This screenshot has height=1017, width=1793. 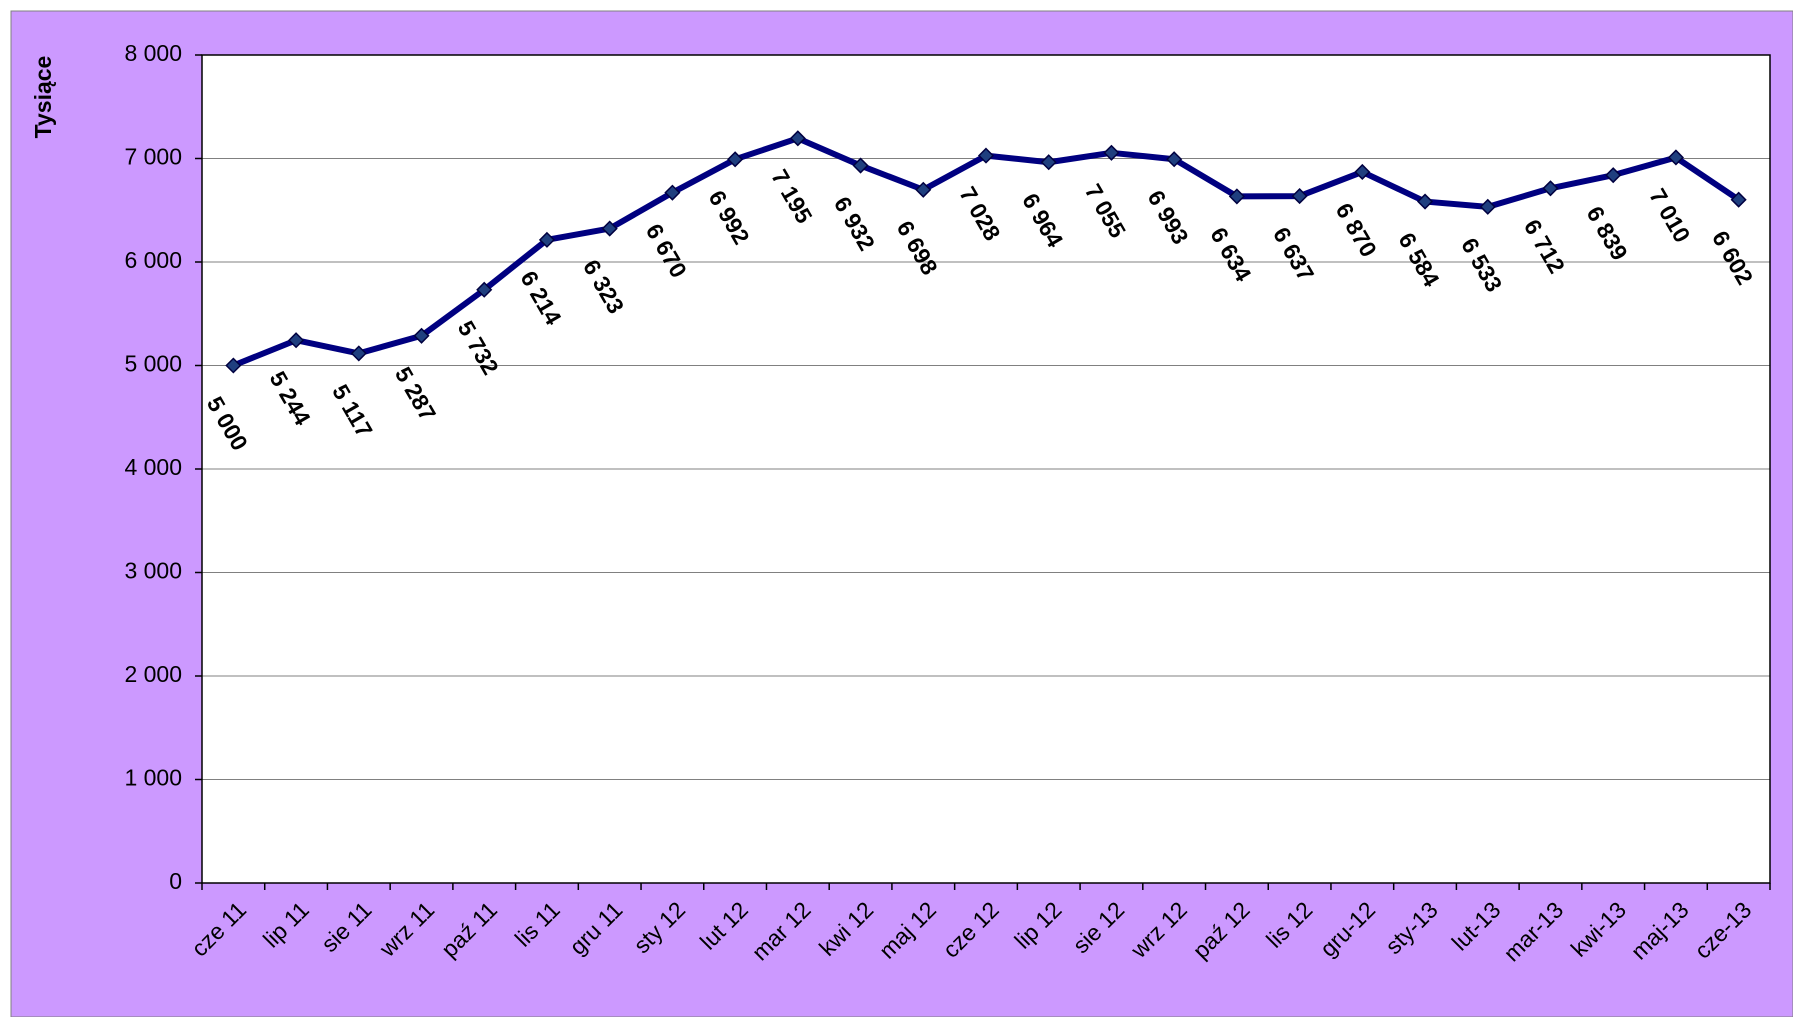 I want to click on y-tick-label: 2 000, so click(x=153, y=674).